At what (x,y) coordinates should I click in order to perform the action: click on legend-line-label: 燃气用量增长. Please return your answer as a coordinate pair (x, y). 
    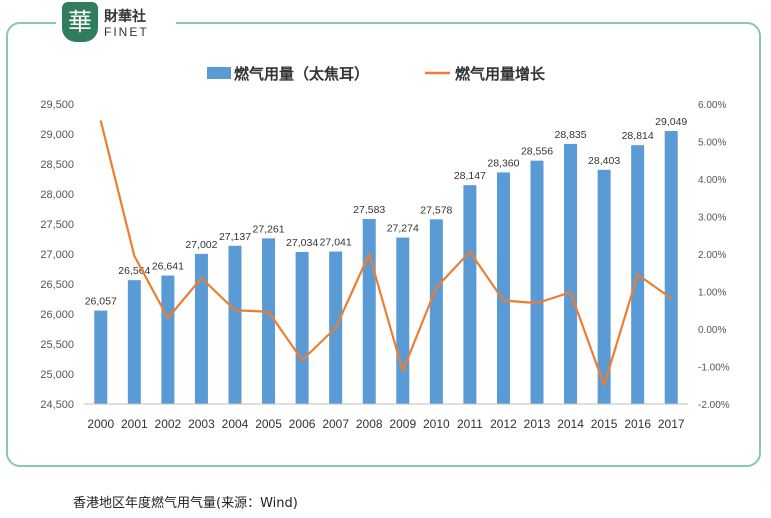
    Looking at the image, I should click on (500, 74).